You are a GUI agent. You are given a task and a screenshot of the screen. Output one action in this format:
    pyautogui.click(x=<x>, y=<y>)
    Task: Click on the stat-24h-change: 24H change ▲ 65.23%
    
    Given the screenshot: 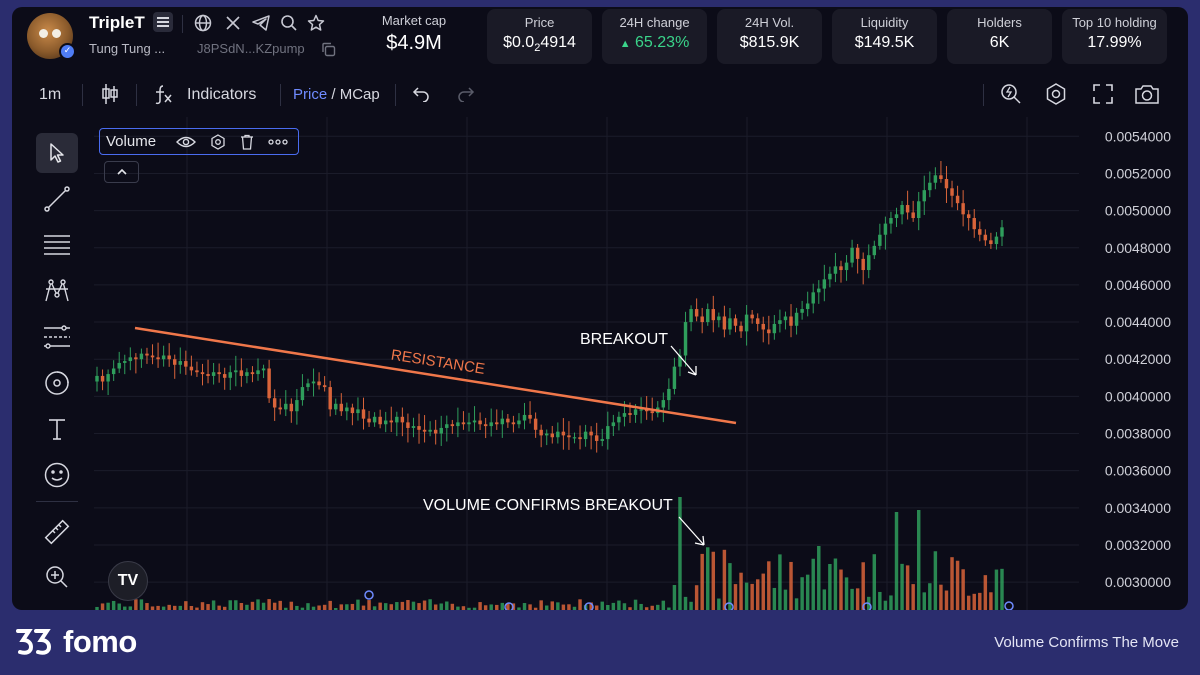 What is the action you would take?
    pyautogui.click(x=654, y=36)
    